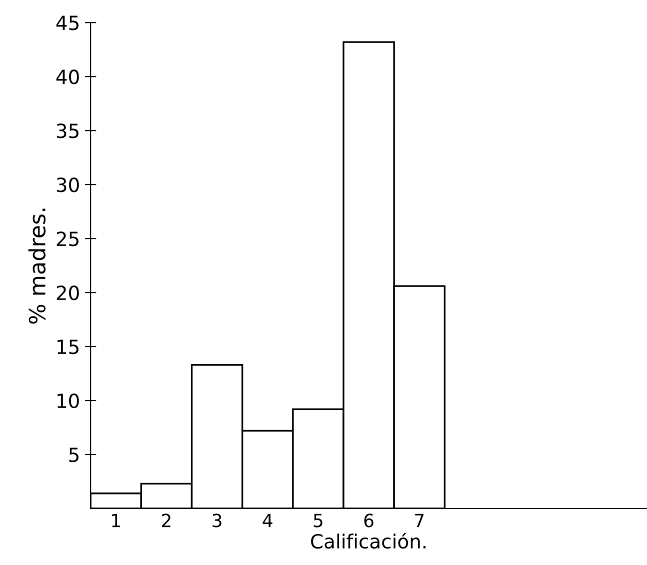 Image resolution: width=647 pixels, height=565 pixels. What do you see at coordinates (67, 239) in the screenshot?
I see `y-tick-label: 25` at bounding box center [67, 239].